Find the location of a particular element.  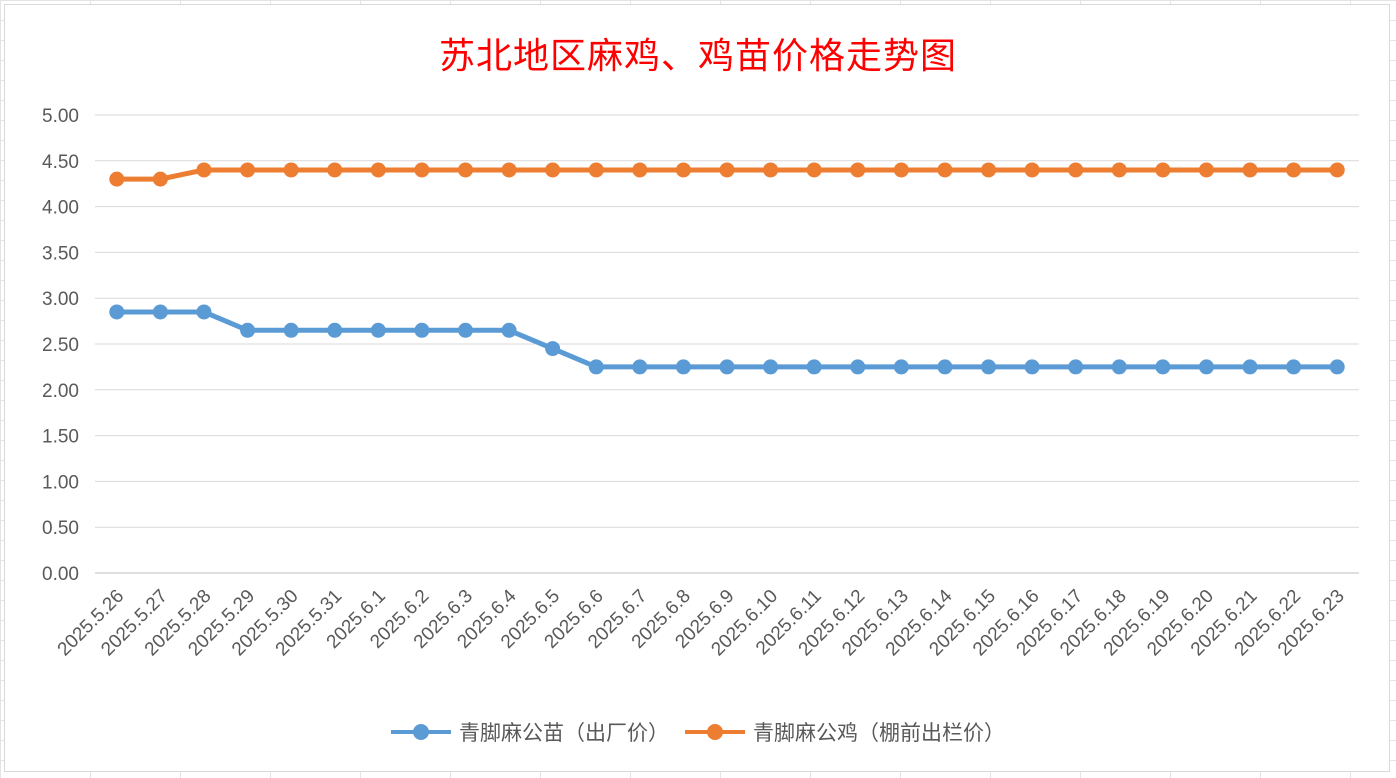

y-tick-label: 4.00 is located at coordinates (60, 208).